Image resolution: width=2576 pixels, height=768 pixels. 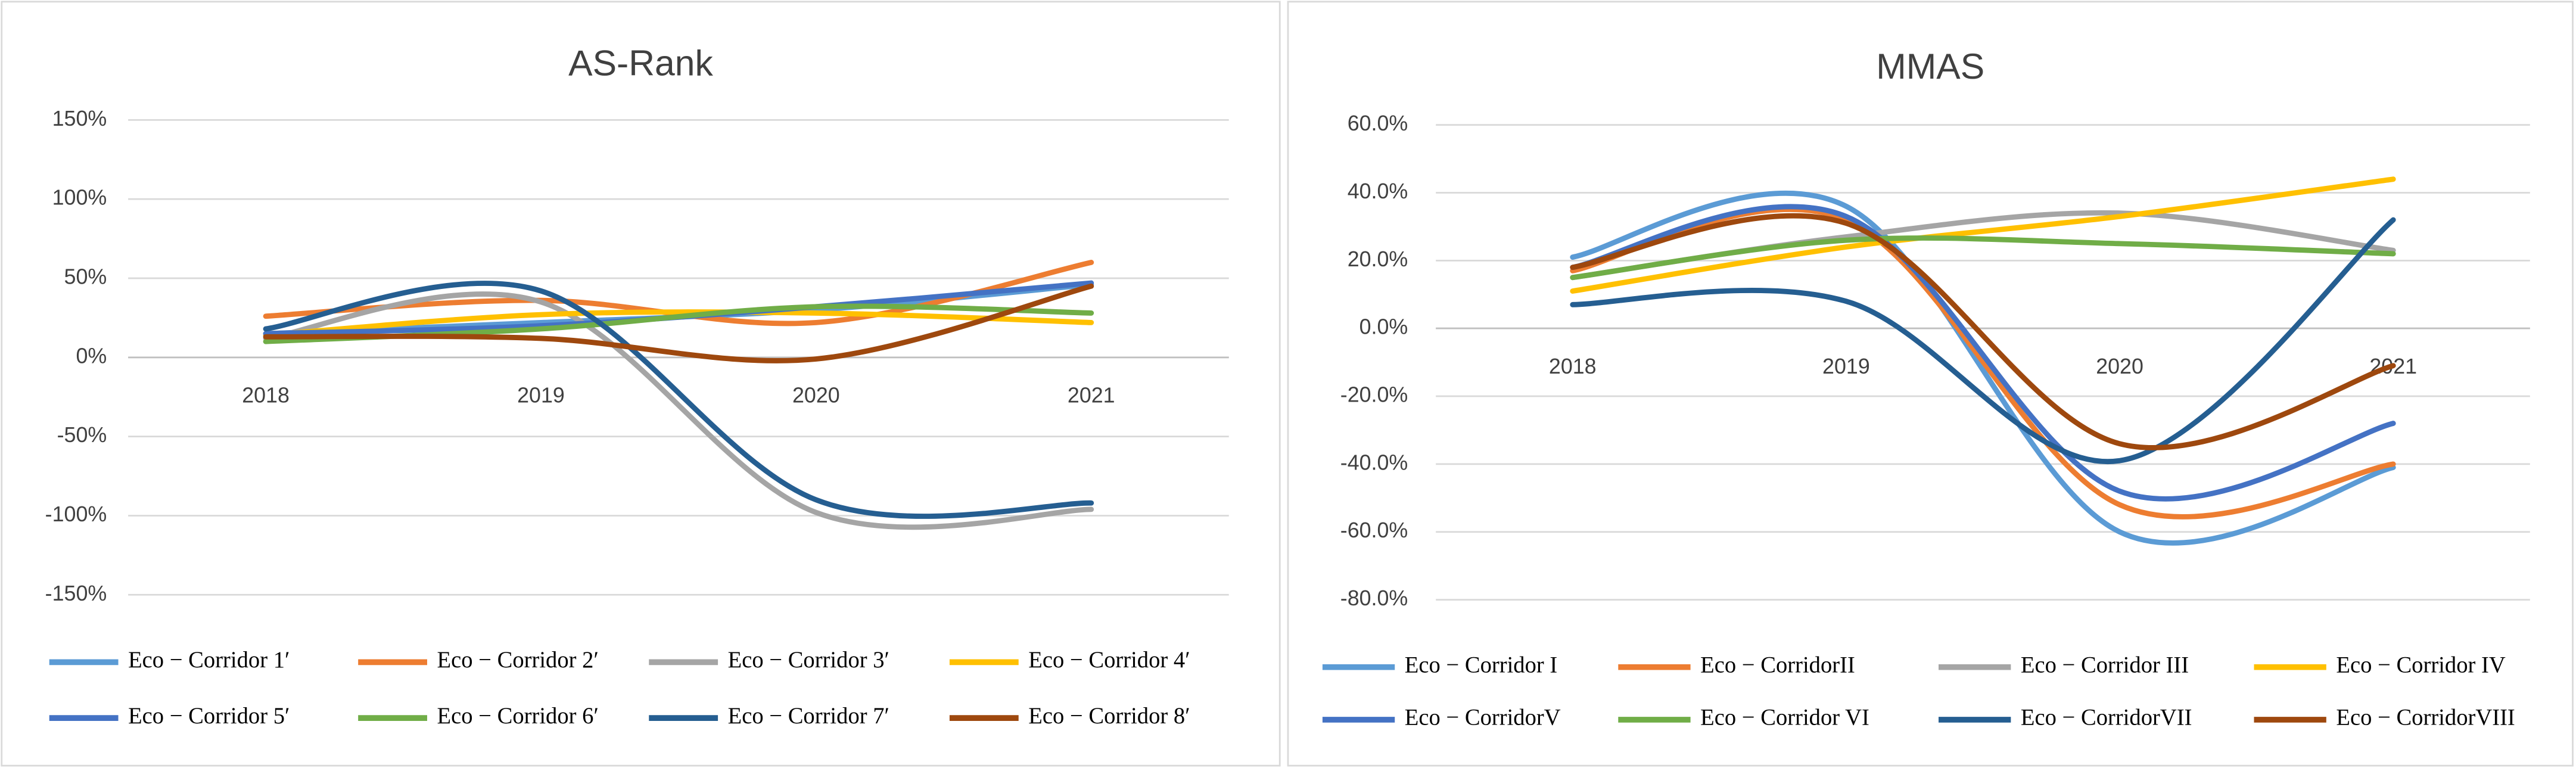 I want to click on legend-label: Eco − Corridor 3′, so click(x=808, y=661).